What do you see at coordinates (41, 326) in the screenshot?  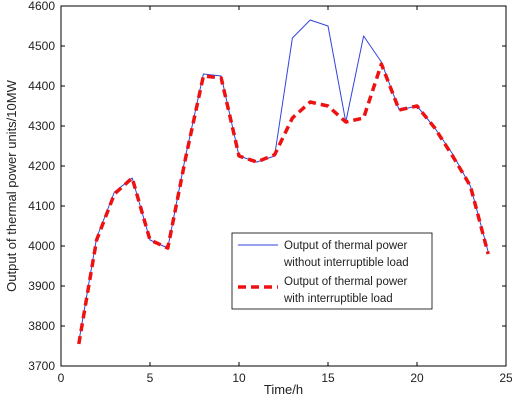 I see `y-tick-label: 3800` at bounding box center [41, 326].